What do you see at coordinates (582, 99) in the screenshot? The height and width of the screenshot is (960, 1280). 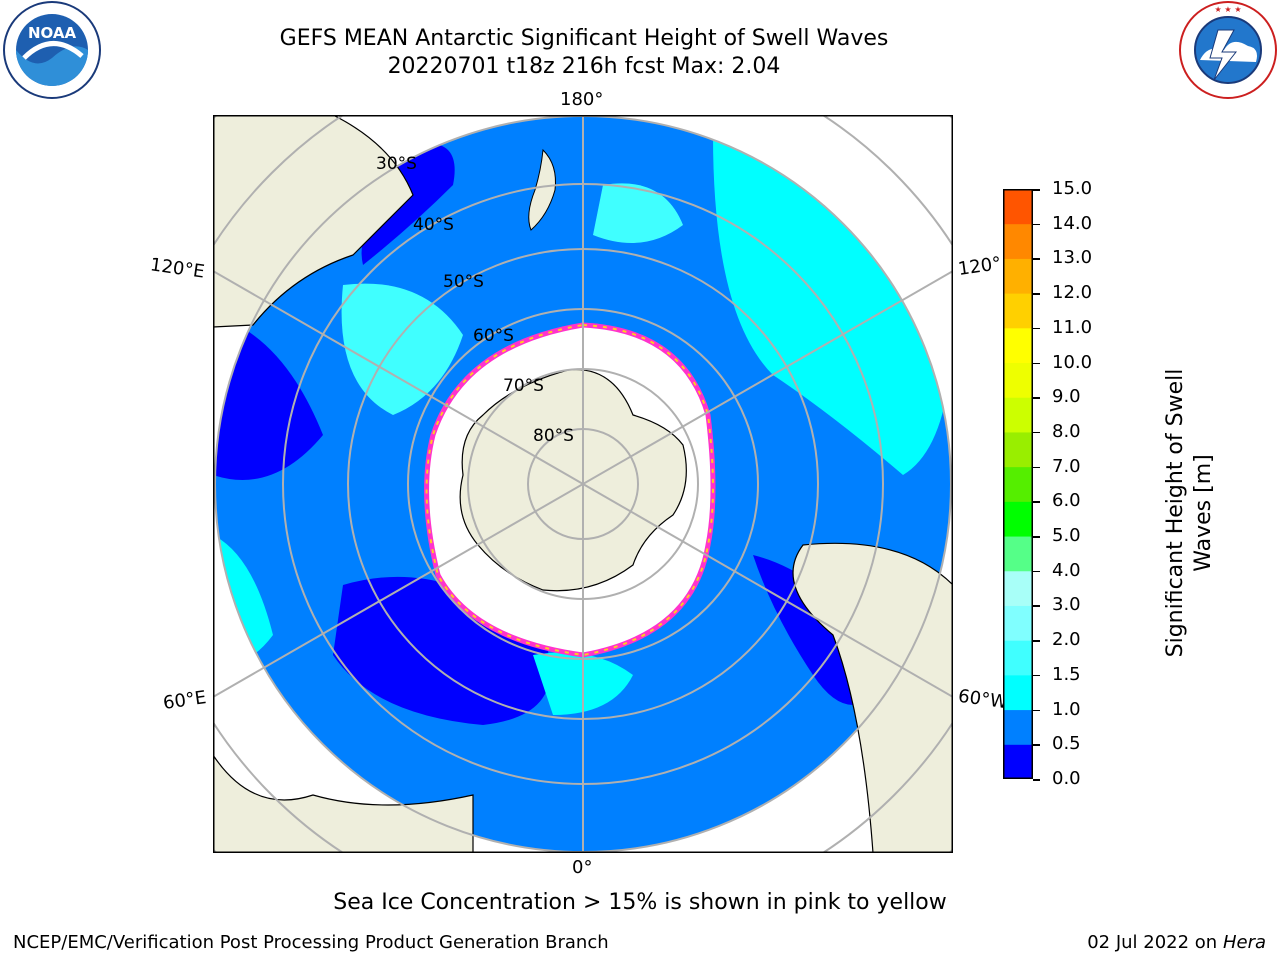 I see `lon-label-180: 180°` at bounding box center [582, 99].